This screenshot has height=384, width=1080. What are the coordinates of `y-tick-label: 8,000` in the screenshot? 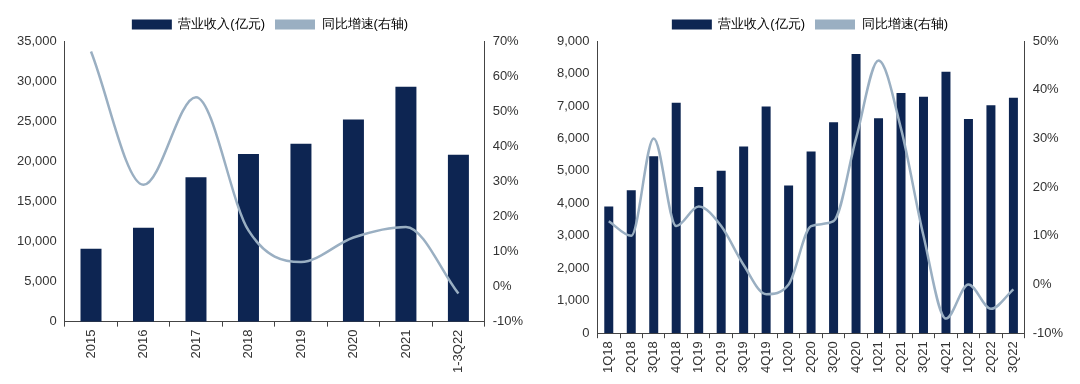 It's located at (573, 73).